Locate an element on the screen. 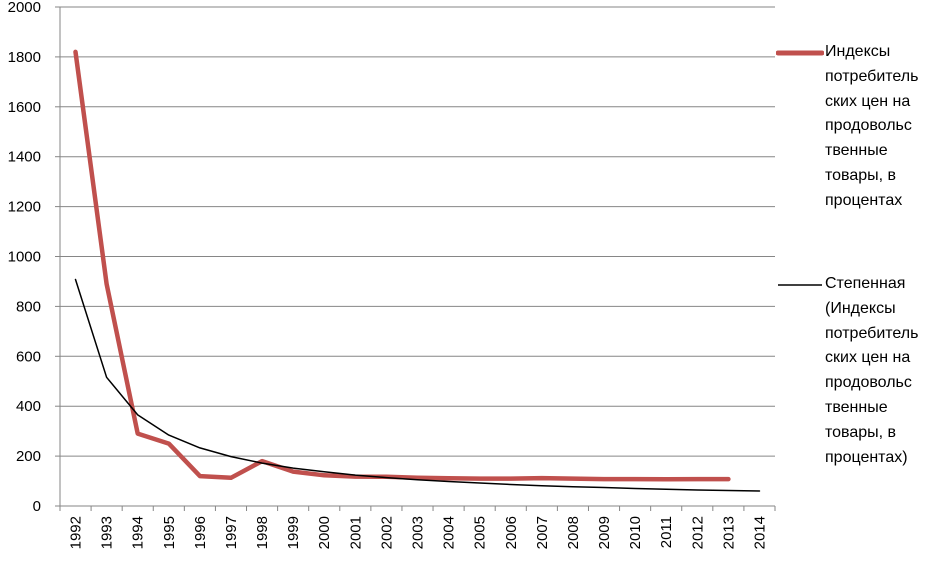 The width and height of the screenshot is (934, 561). legend-swatch-power-trend is located at coordinates (800, 285).